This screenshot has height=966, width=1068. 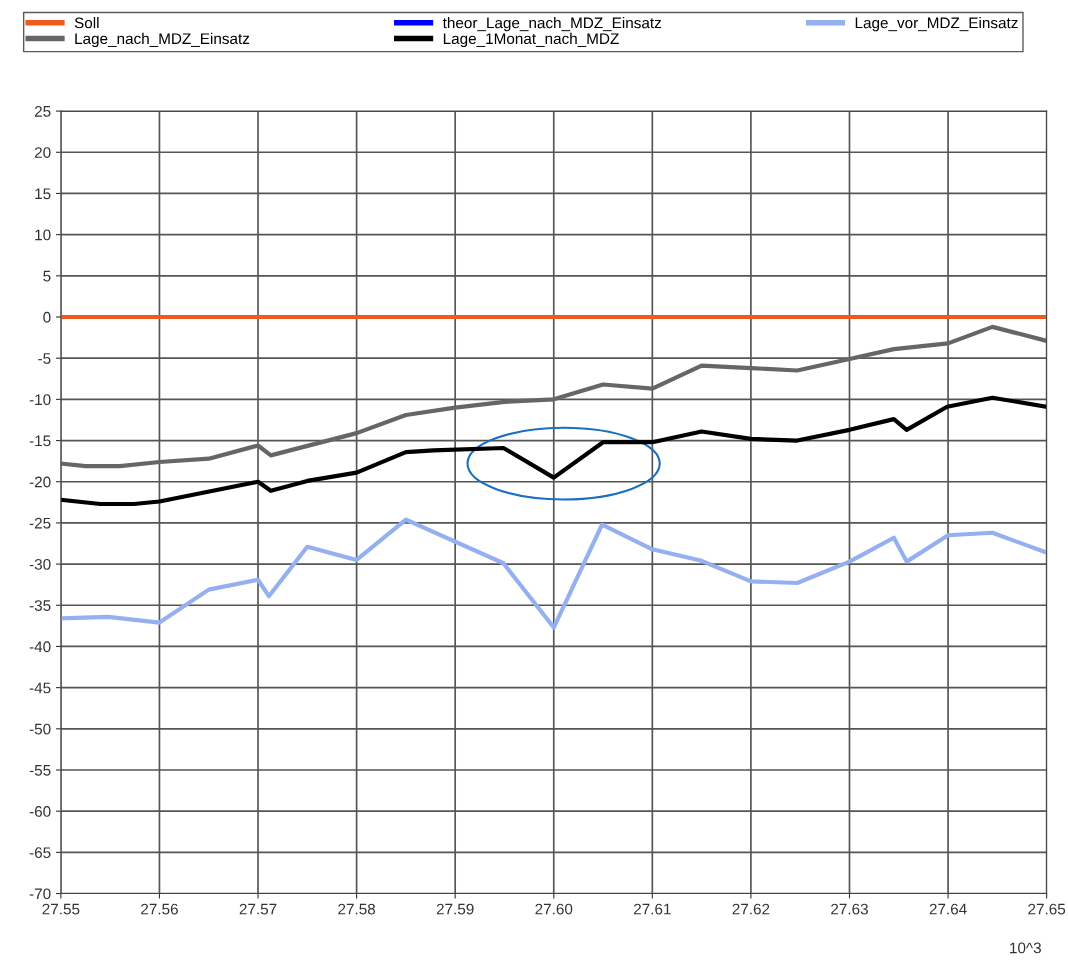 What do you see at coordinates (455, 909) in the screenshot?
I see `x-tick-label: 27.59` at bounding box center [455, 909].